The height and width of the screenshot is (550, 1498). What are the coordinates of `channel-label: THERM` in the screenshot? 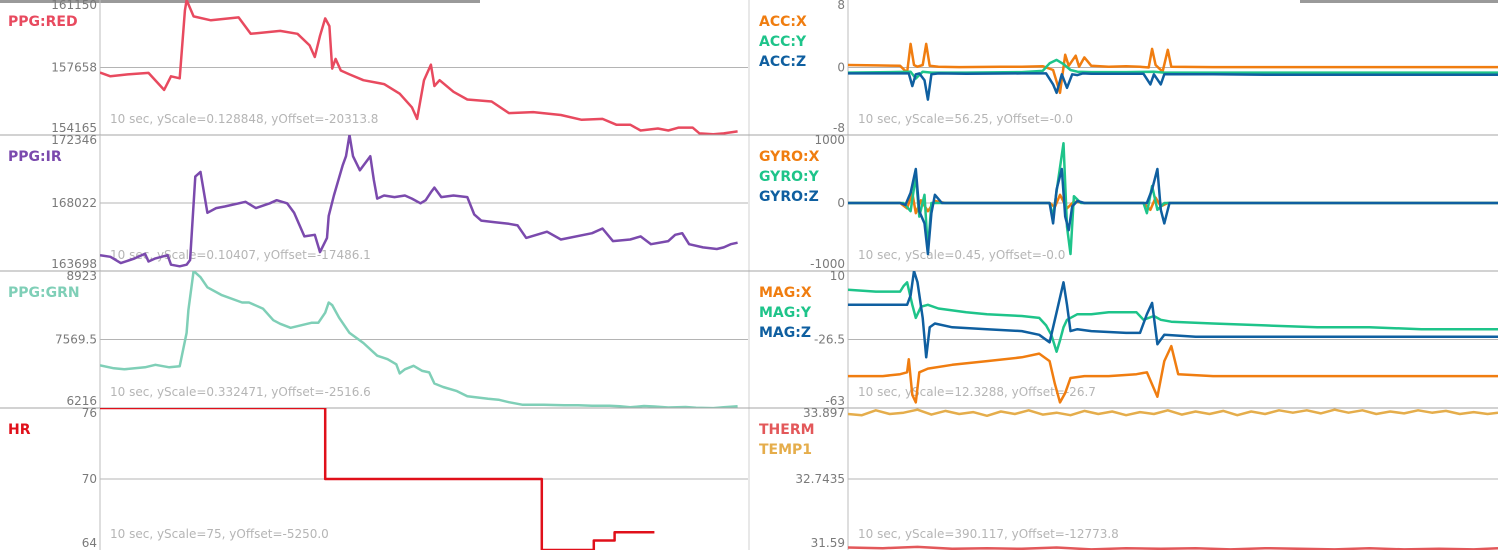 It's located at (787, 430).